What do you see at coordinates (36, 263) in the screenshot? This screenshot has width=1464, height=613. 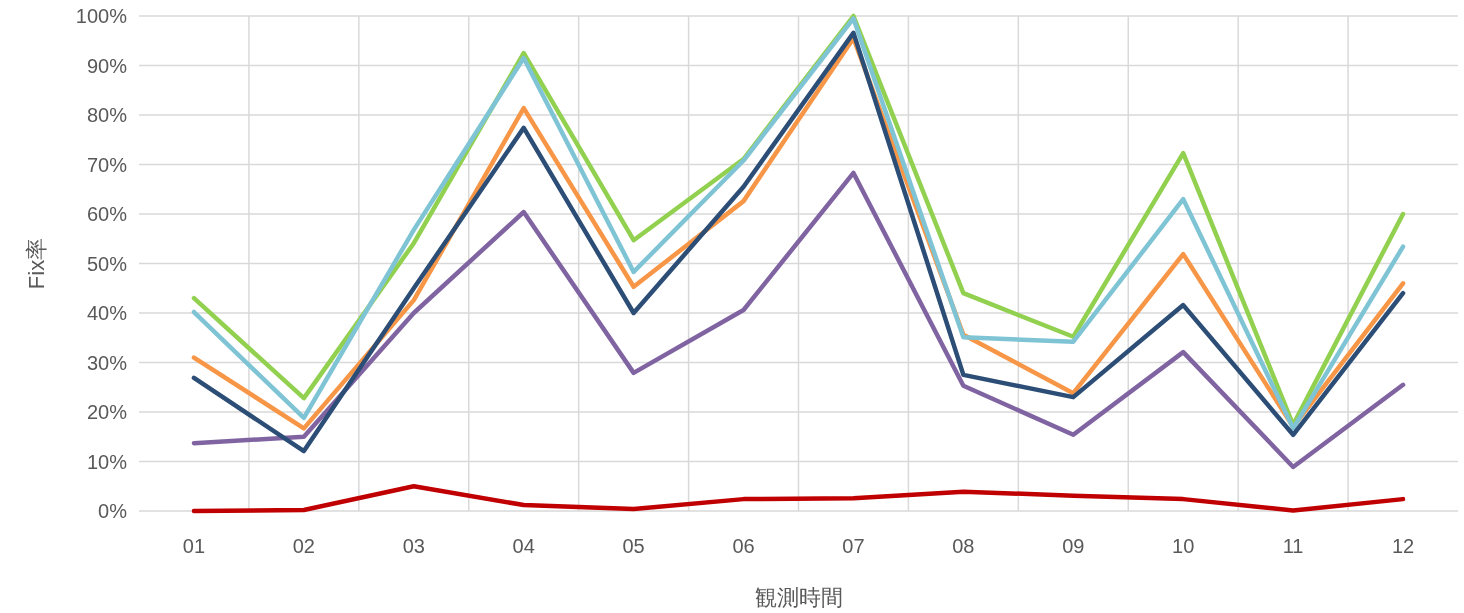 I see `ylabel: Fix率` at bounding box center [36, 263].